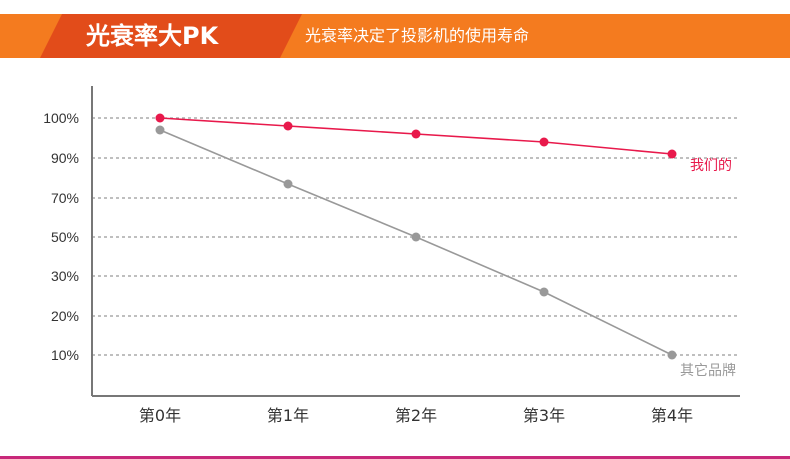 This screenshot has width=790, height=459. What do you see at coordinates (711, 166) in the screenshot?
I see `series-label: 我们的` at bounding box center [711, 166].